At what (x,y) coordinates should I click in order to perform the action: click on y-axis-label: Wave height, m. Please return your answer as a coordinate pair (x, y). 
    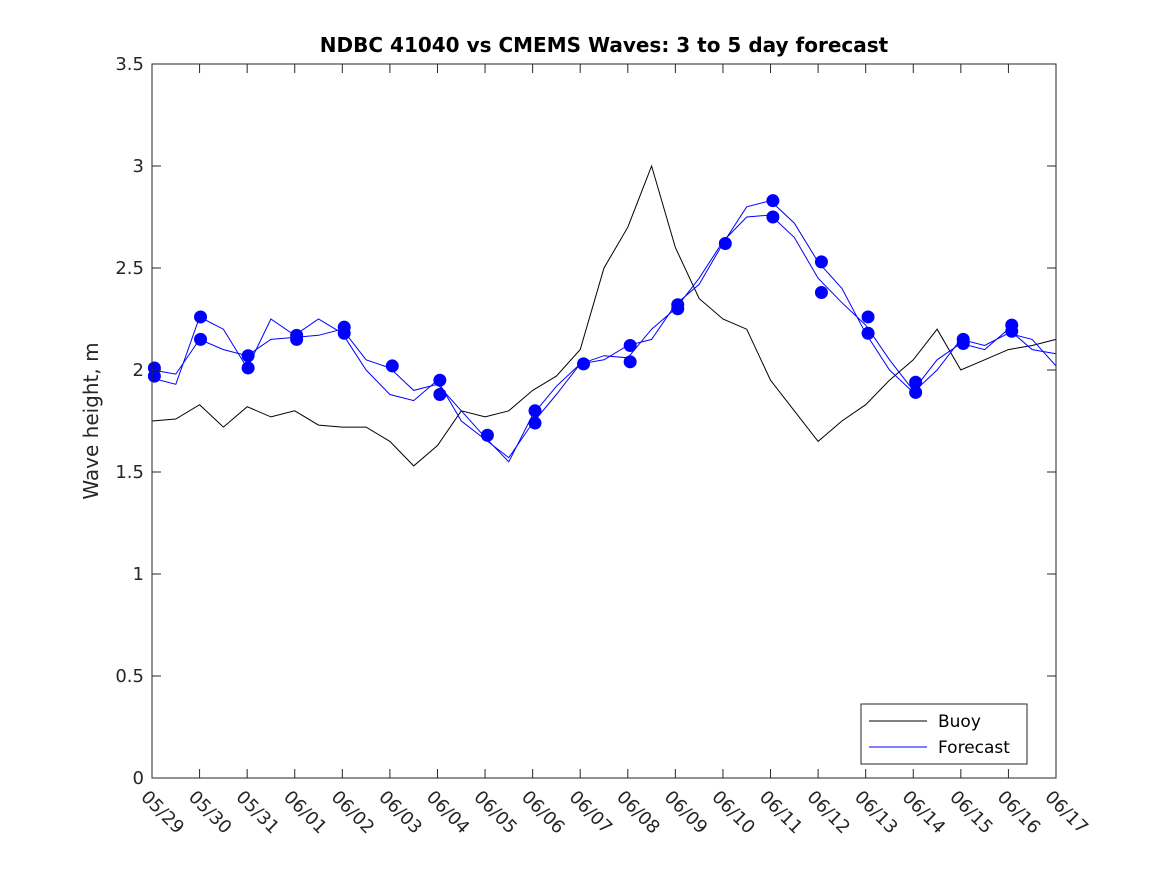
    Looking at the image, I should click on (91, 420).